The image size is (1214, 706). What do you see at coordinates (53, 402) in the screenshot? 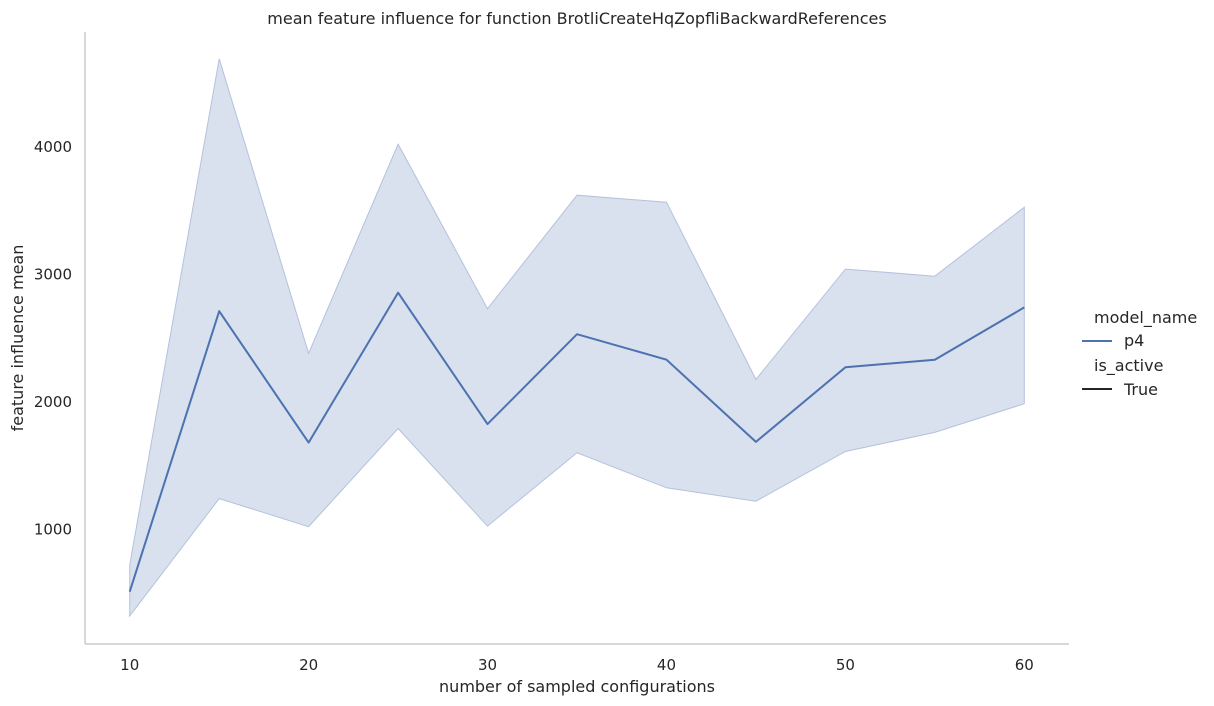
I see `y-tick-label: 2000` at bounding box center [53, 402].